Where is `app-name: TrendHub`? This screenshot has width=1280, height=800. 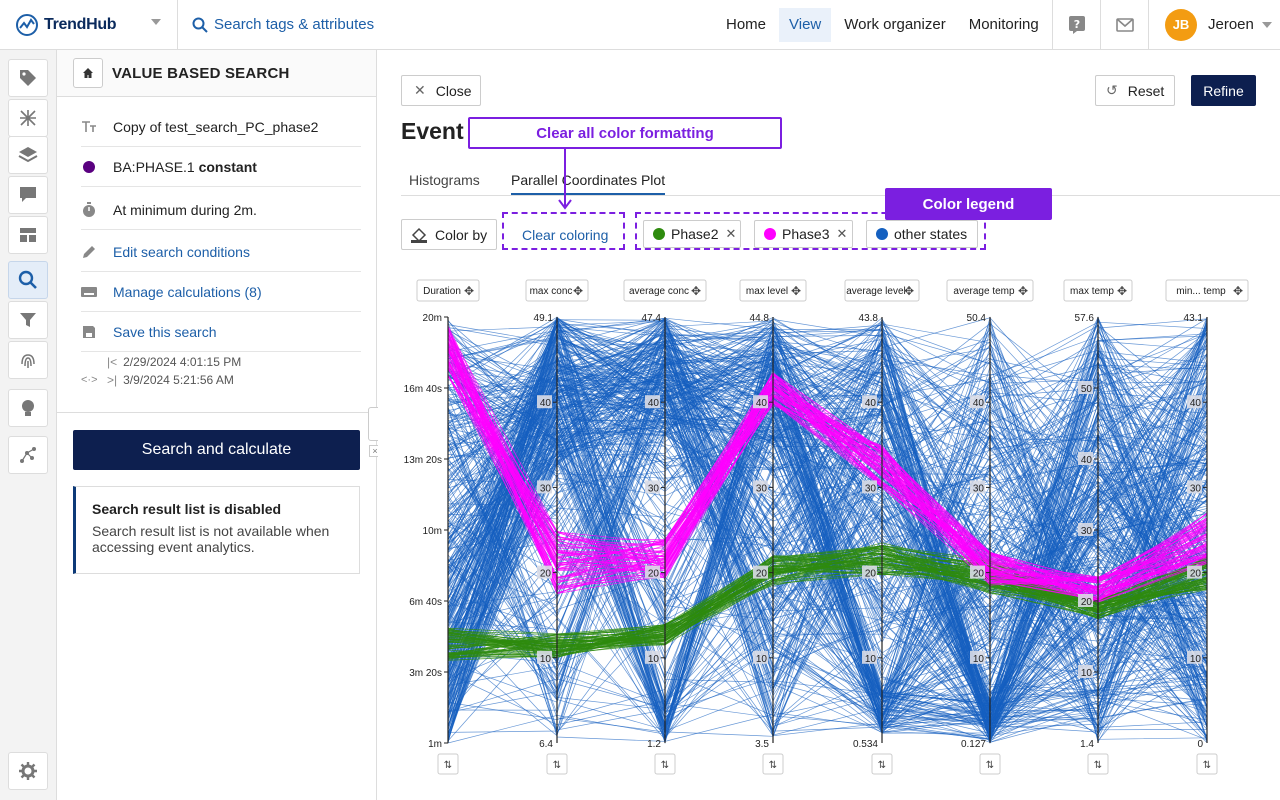
app-name: TrendHub is located at coordinates (80, 24).